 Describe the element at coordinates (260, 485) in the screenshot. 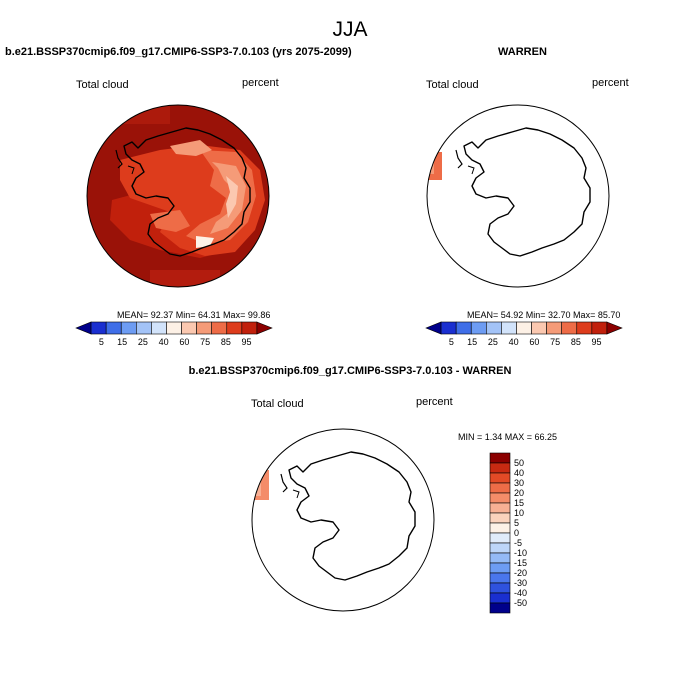

I see `diff-map-field` at that location.